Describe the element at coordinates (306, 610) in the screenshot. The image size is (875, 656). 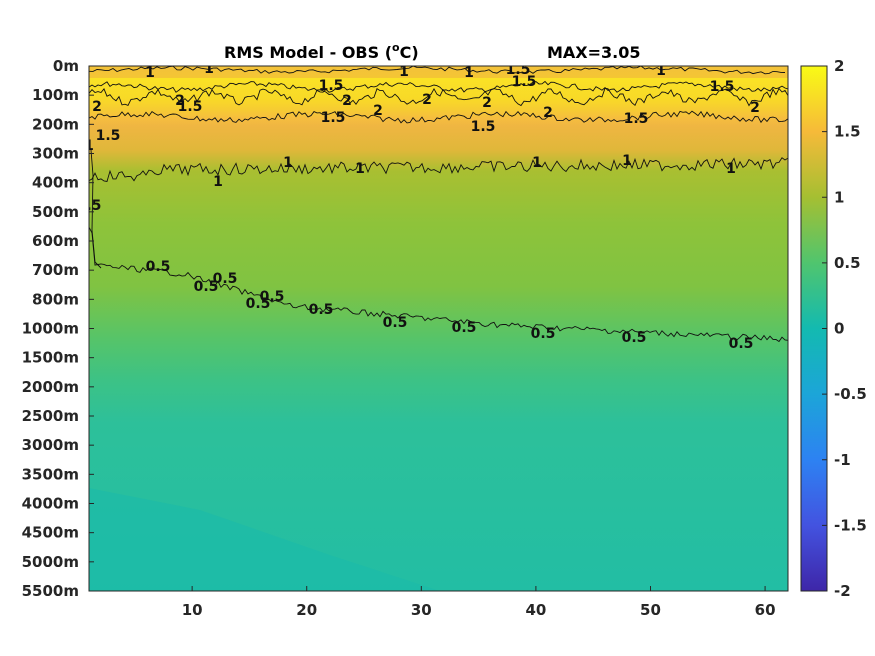
I see `x-tick-label: 20` at that location.